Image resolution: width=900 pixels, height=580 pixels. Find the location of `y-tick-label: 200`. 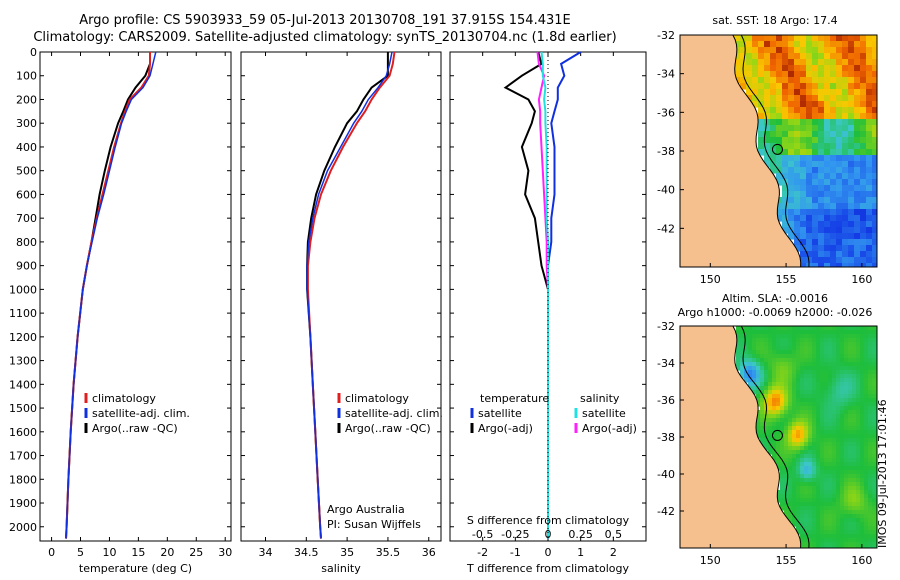

y-tick-label: 200 is located at coordinates (26, 99).